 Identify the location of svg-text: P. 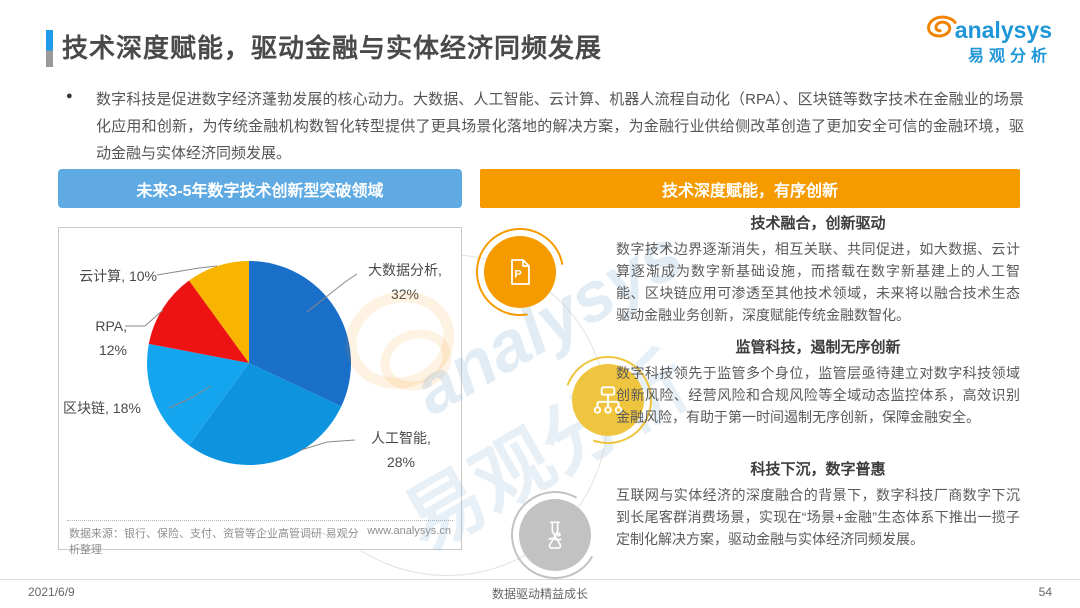
(517, 275).